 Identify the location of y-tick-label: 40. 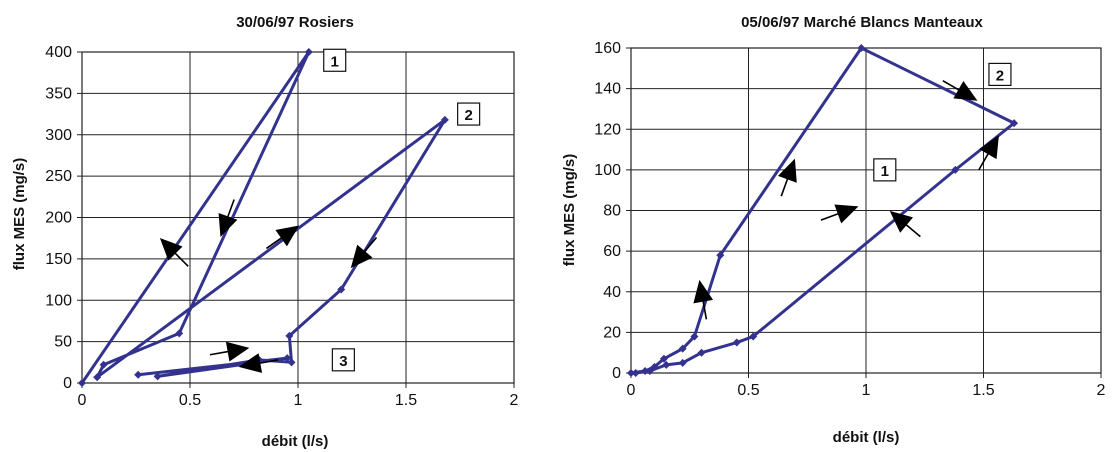
(612, 292).